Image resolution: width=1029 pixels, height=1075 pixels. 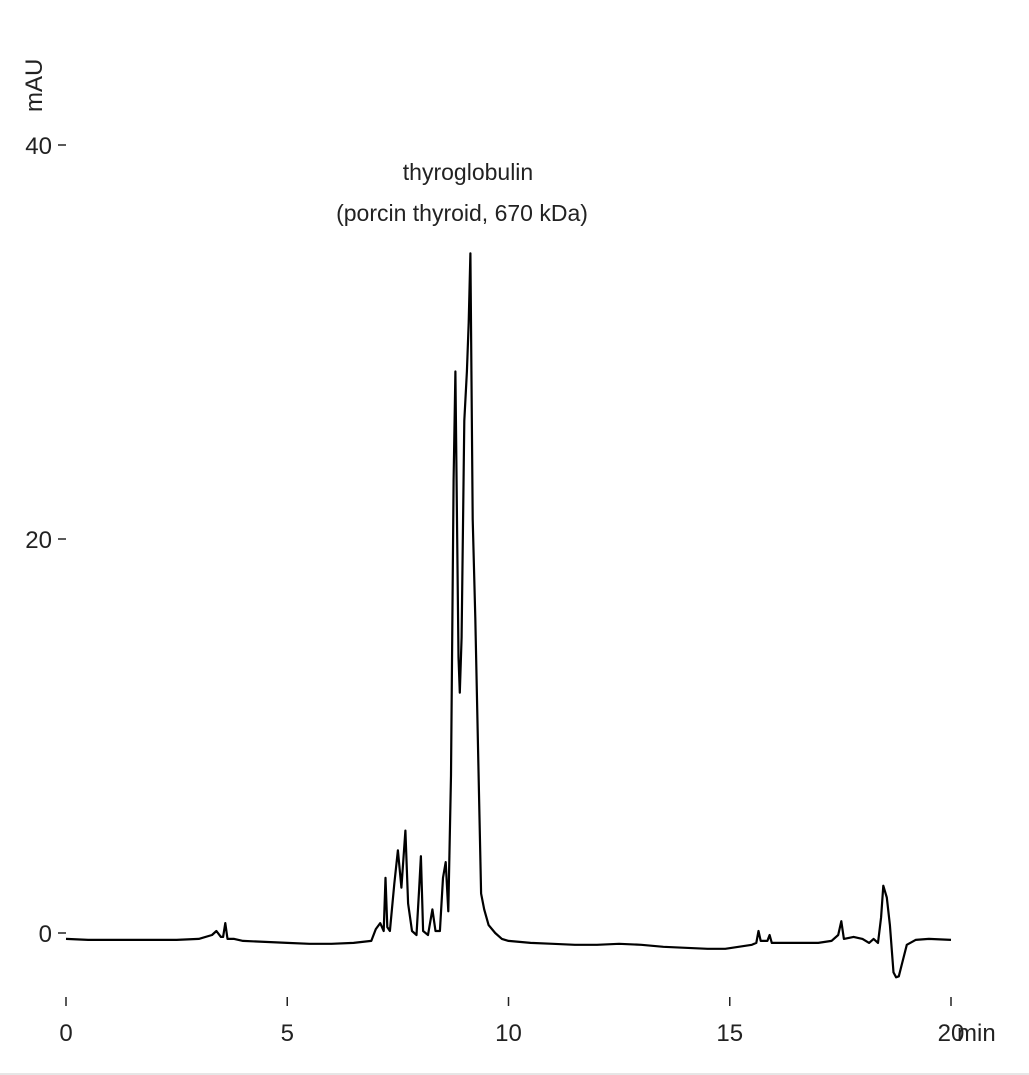 What do you see at coordinates (976, 1033) in the screenshot?
I see `x-axis-unit-label: min` at bounding box center [976, 1033].